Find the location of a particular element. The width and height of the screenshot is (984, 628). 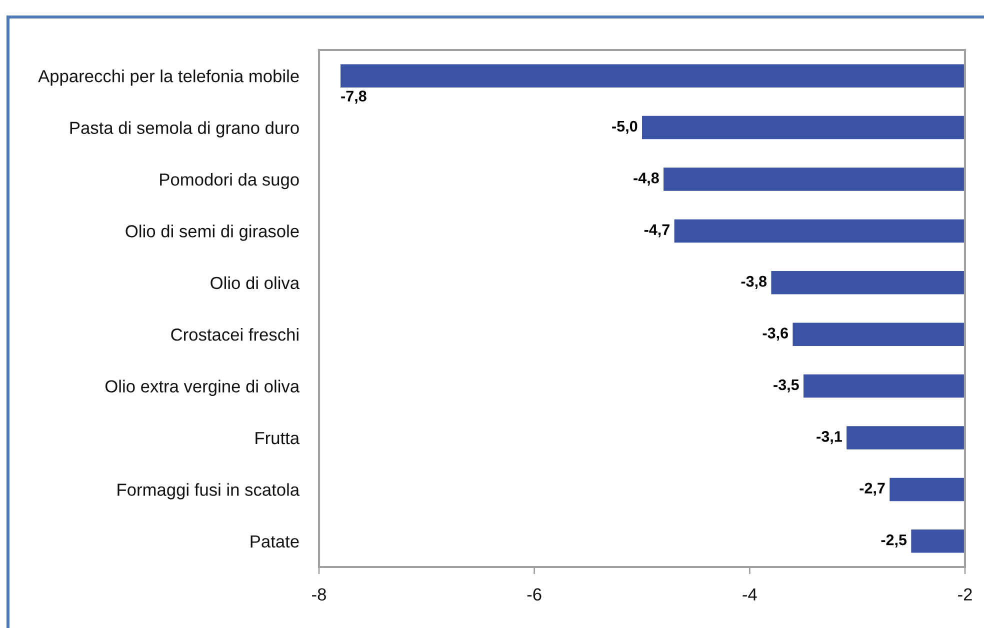

x-tick-label: -2 is located at coordinates (965, 594).